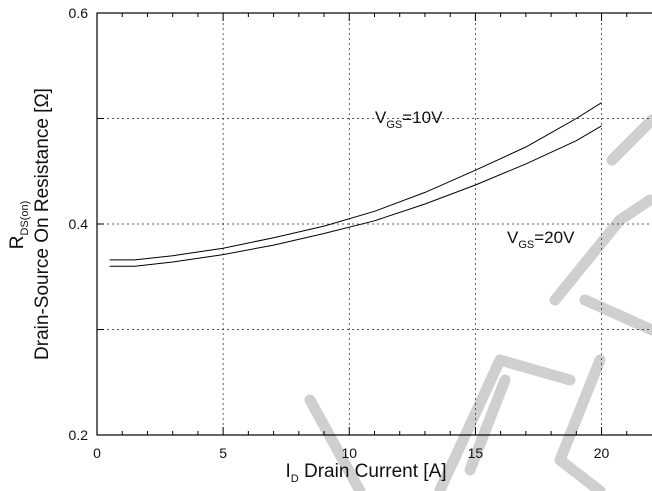 This screenshot has width=652, height=491. Describe the element at coordinates (223, 453) in the screenshot. I see `x-tick-label: 5` at that location.